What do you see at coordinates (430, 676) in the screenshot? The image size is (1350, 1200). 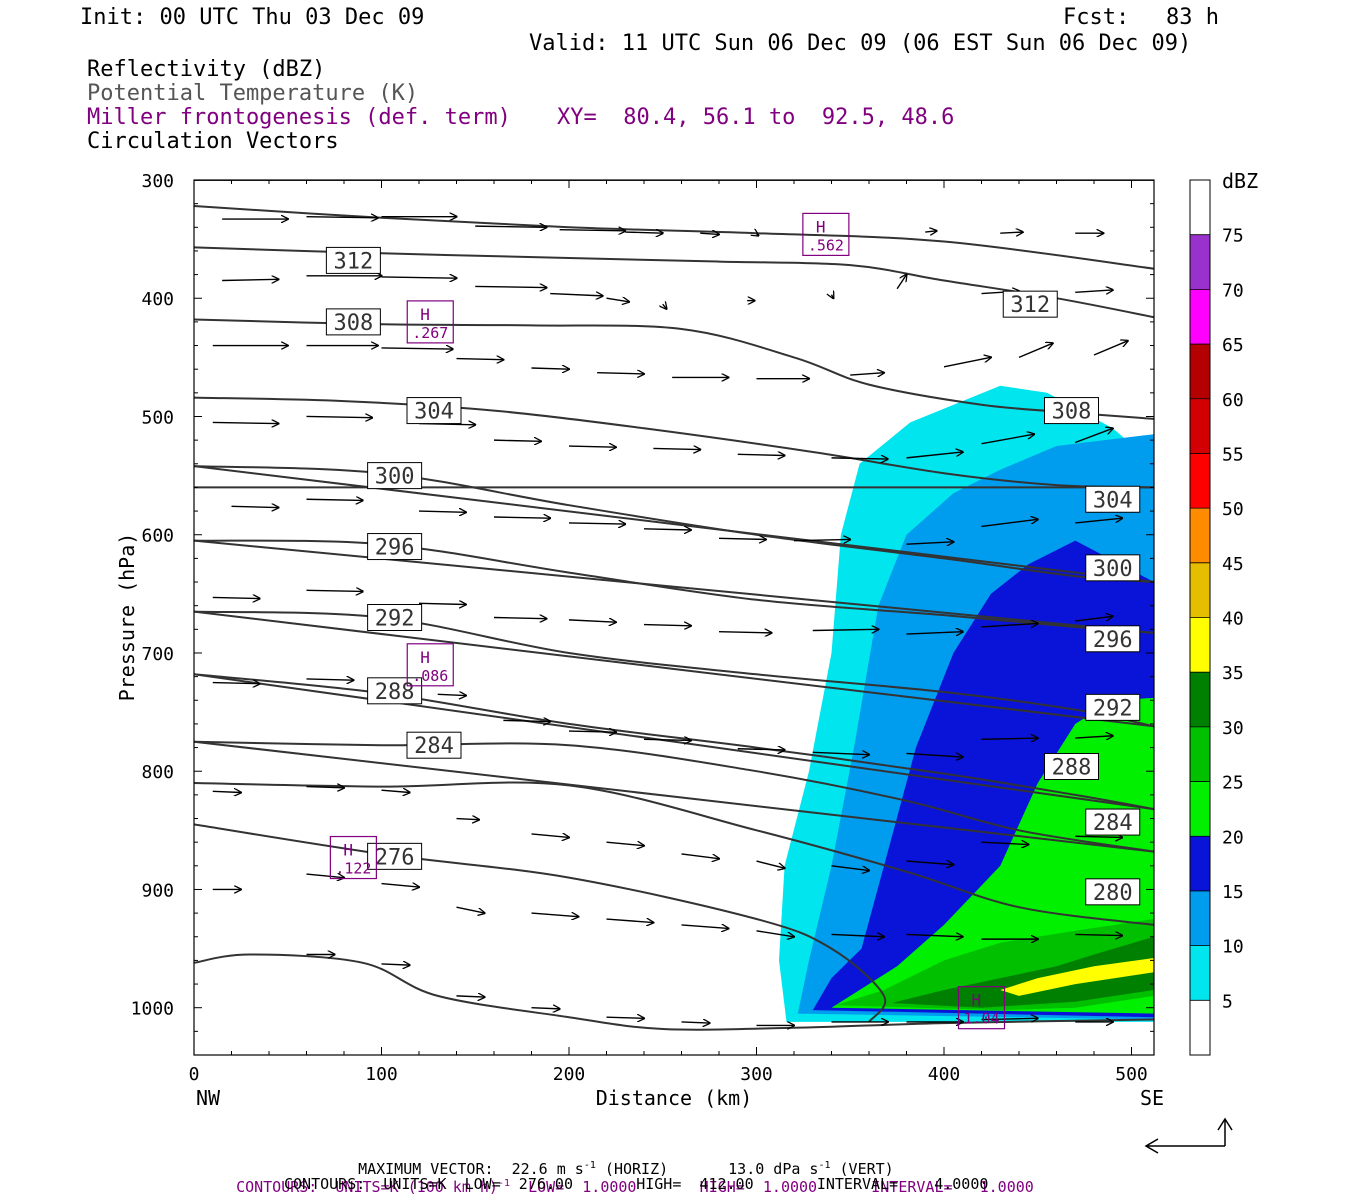 I see `frontogenesis-max-value: .086` at bounding box center [430, 676].